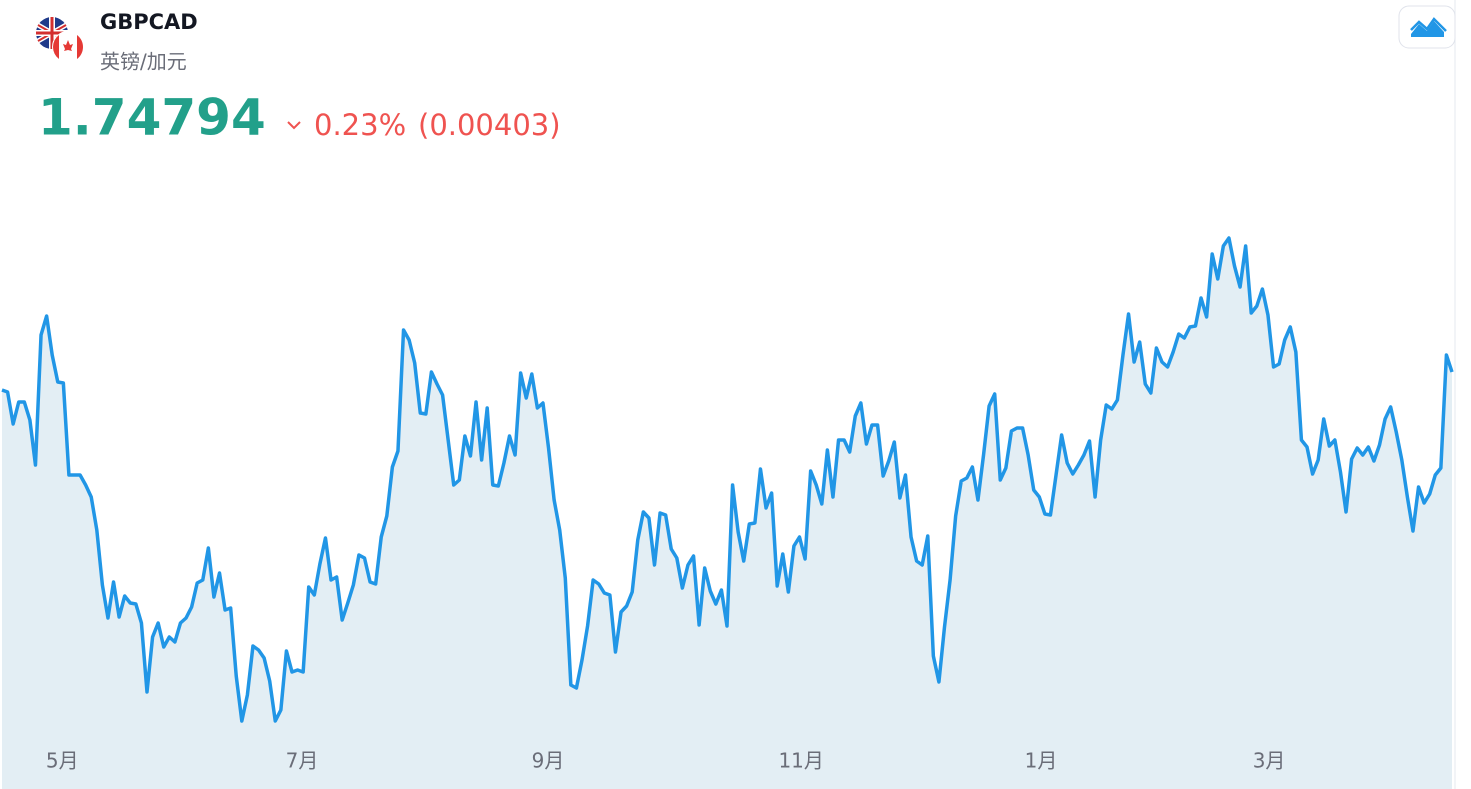  Describe the element at coordinates (1269, 761) in the screenshot. I see `x-tick-label: 3月` at that location.